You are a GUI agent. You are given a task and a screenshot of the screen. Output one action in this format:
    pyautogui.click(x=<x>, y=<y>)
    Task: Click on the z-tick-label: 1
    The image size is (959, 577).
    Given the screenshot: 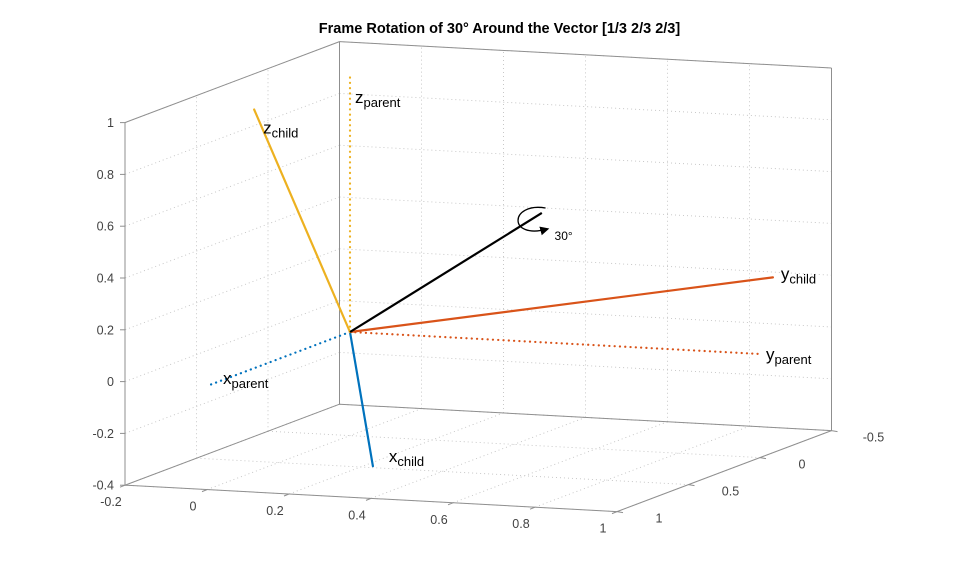 What is the action you would take?
    pyautogui.click(x=110, y=123)
    